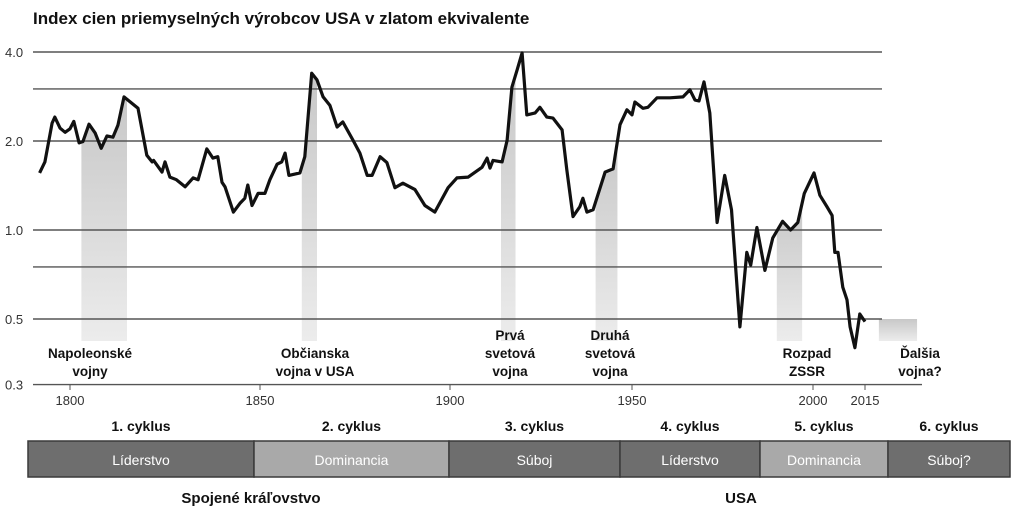  Describe the element at coordinates (741, 498) in the screenshot. I see `country-label: USA` at that location.